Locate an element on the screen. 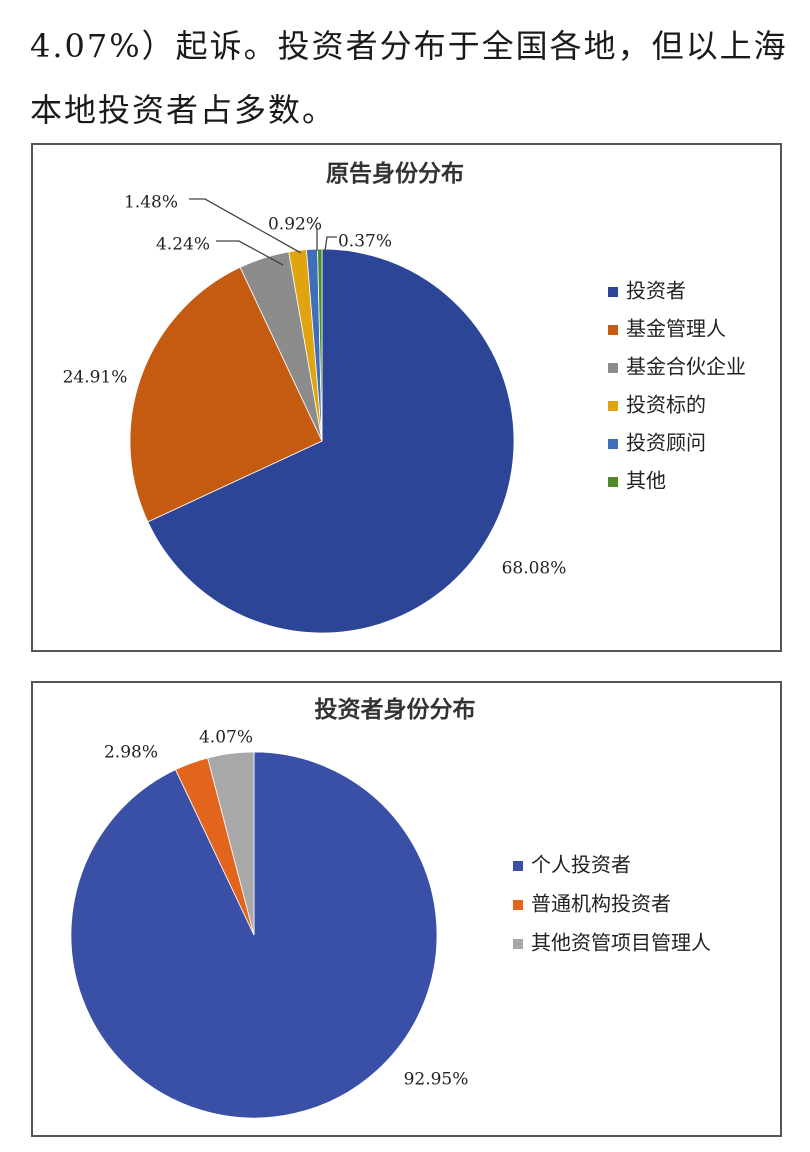 This screenshot has width=810, height=1152. legend-label: 其他 is located at coordinates (646, 481).